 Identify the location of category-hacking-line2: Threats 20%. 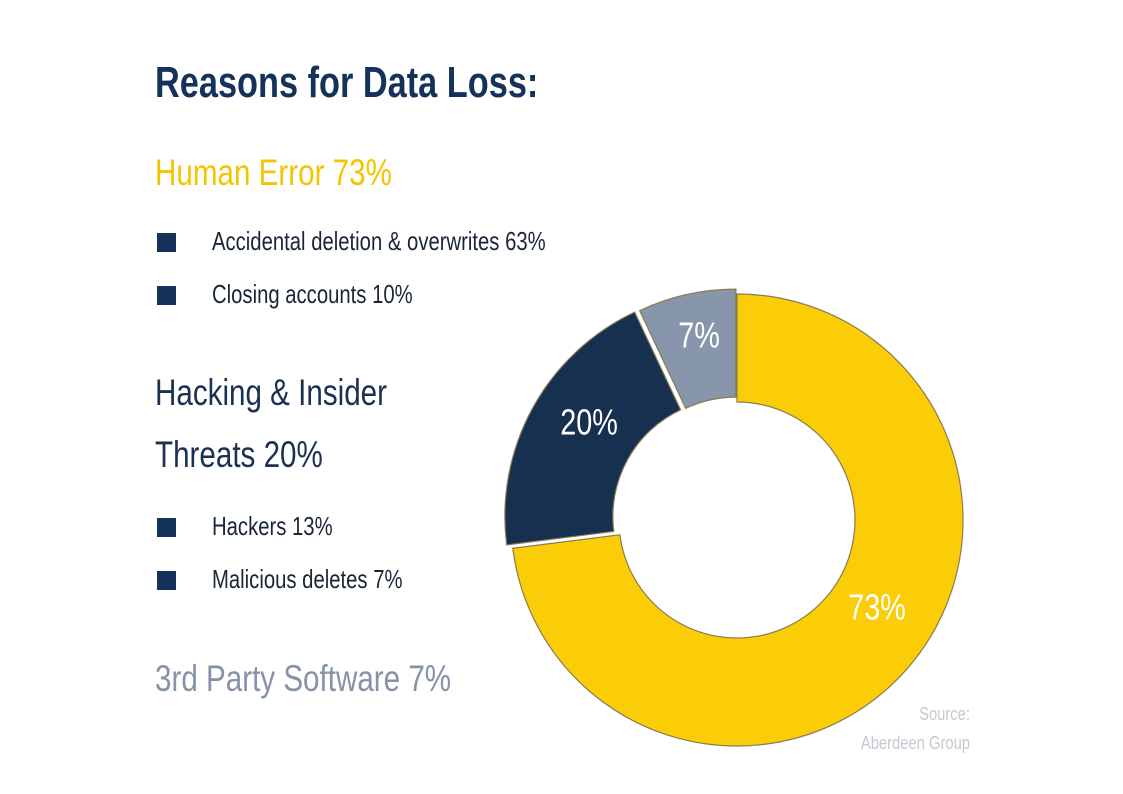
(239, 454).